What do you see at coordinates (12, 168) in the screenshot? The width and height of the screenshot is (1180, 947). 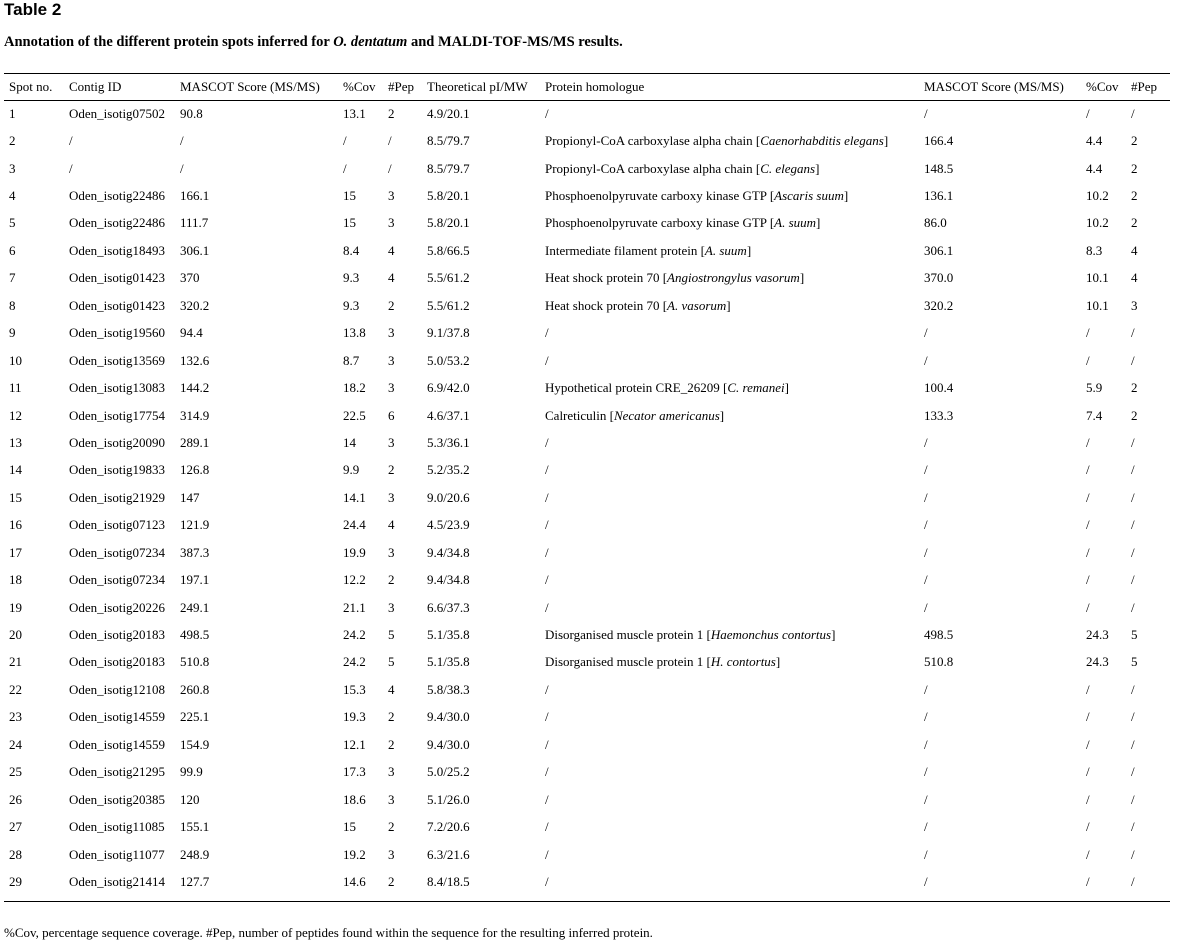 I see `cell-spot: 3` at bounding box center [12, 168].